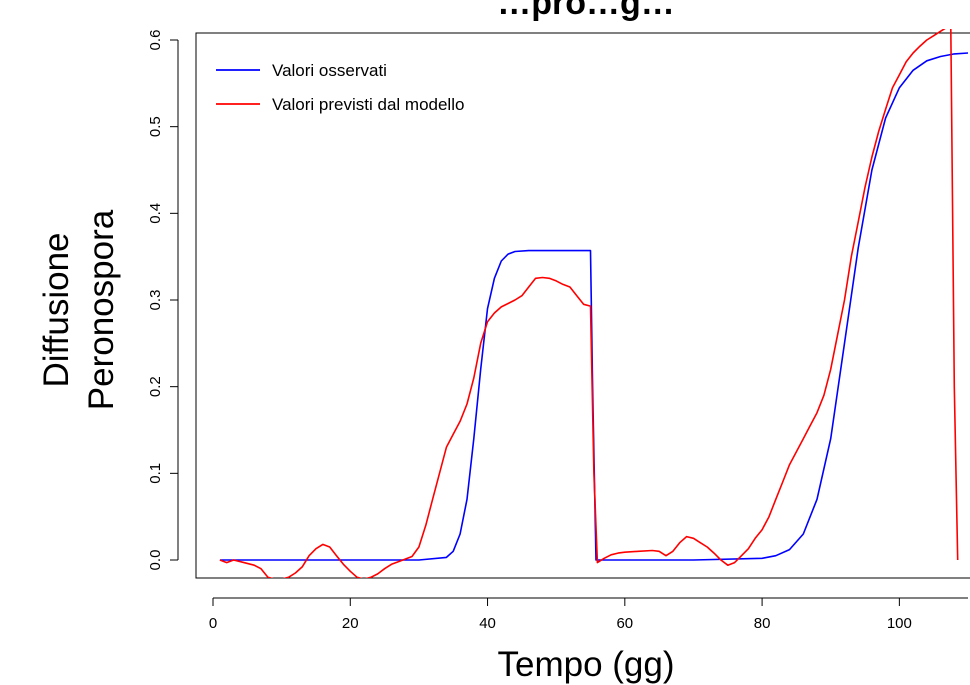  I want to click on x-axis: 0 20 40 60 80 100, so click(588, 614).